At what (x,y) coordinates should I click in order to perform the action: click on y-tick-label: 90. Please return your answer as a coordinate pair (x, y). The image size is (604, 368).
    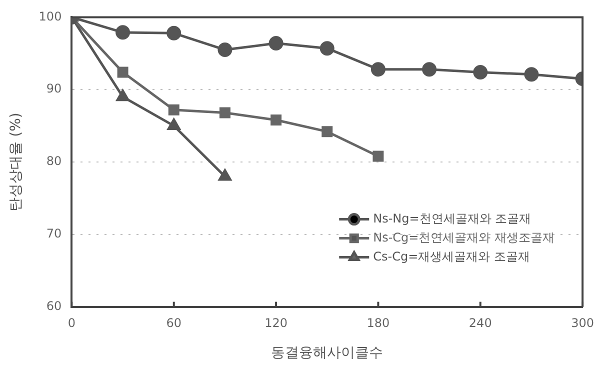
    Looking at the image, I should click on (54, 89).